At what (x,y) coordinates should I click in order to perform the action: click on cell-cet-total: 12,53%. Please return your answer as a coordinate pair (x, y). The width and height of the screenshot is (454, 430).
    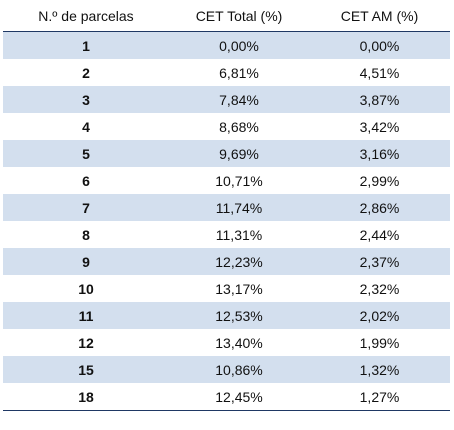
    Looking at the image, I should click on (239, 315).